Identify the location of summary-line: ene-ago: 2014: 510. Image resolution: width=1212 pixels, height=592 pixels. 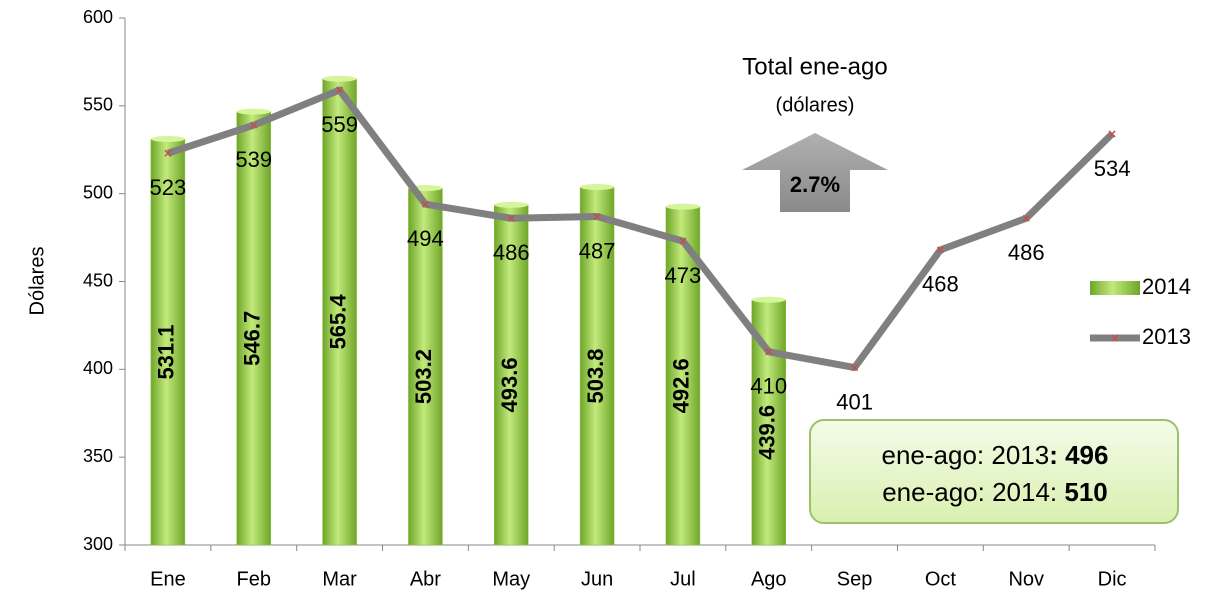
(995, 492).